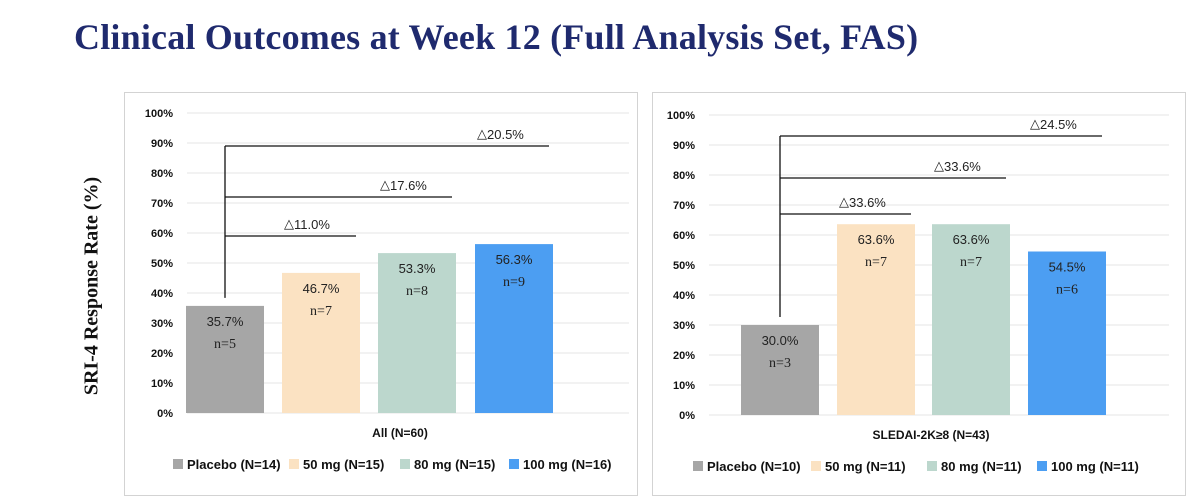  I want to click on all-value-label: 53.3%, so click(417, 268).